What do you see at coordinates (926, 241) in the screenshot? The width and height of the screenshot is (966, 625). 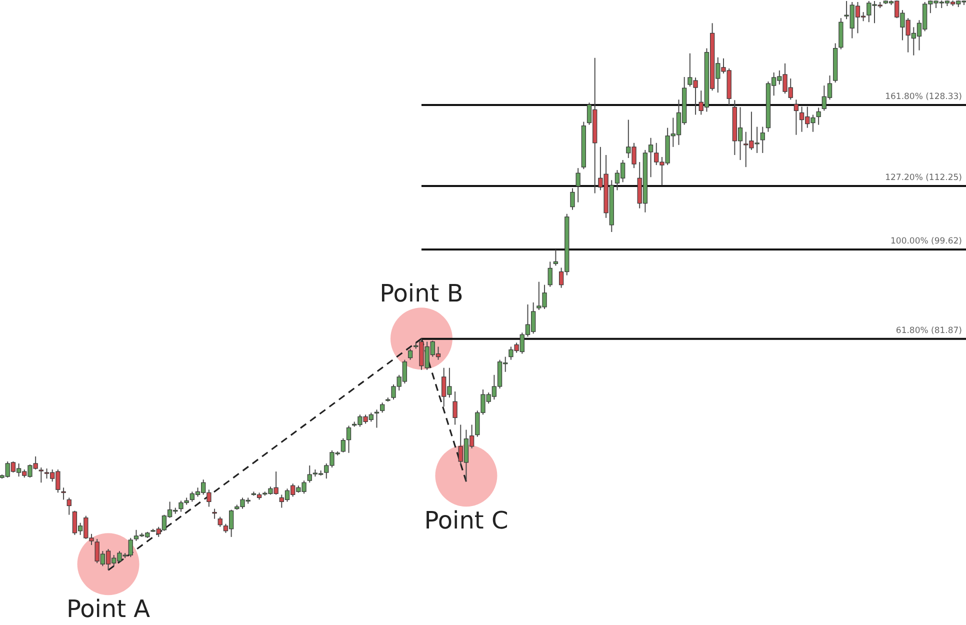 I see `ref-line-label: 100.00% (99.62)` at bounding box center [926, 241].